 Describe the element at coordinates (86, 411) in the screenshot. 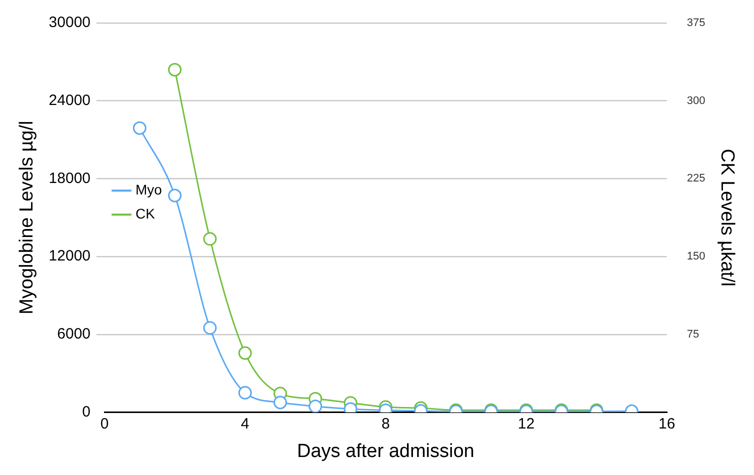

I see `y-tick-label: 0` at that location.